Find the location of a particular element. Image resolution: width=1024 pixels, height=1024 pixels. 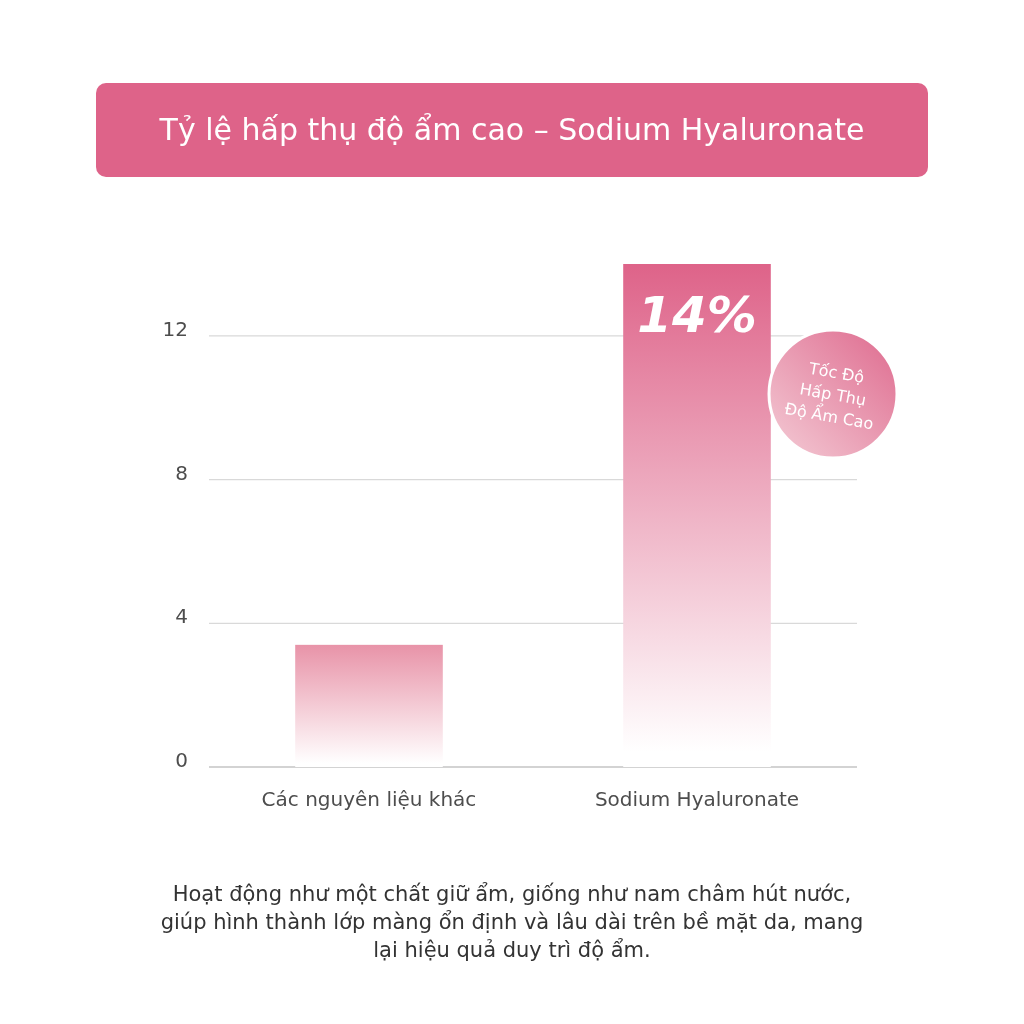

chart-title: Tỷ lệ hấp thụ độ ẩm cao – Sodium Hyaluronate is located at coordinates (511, 129).